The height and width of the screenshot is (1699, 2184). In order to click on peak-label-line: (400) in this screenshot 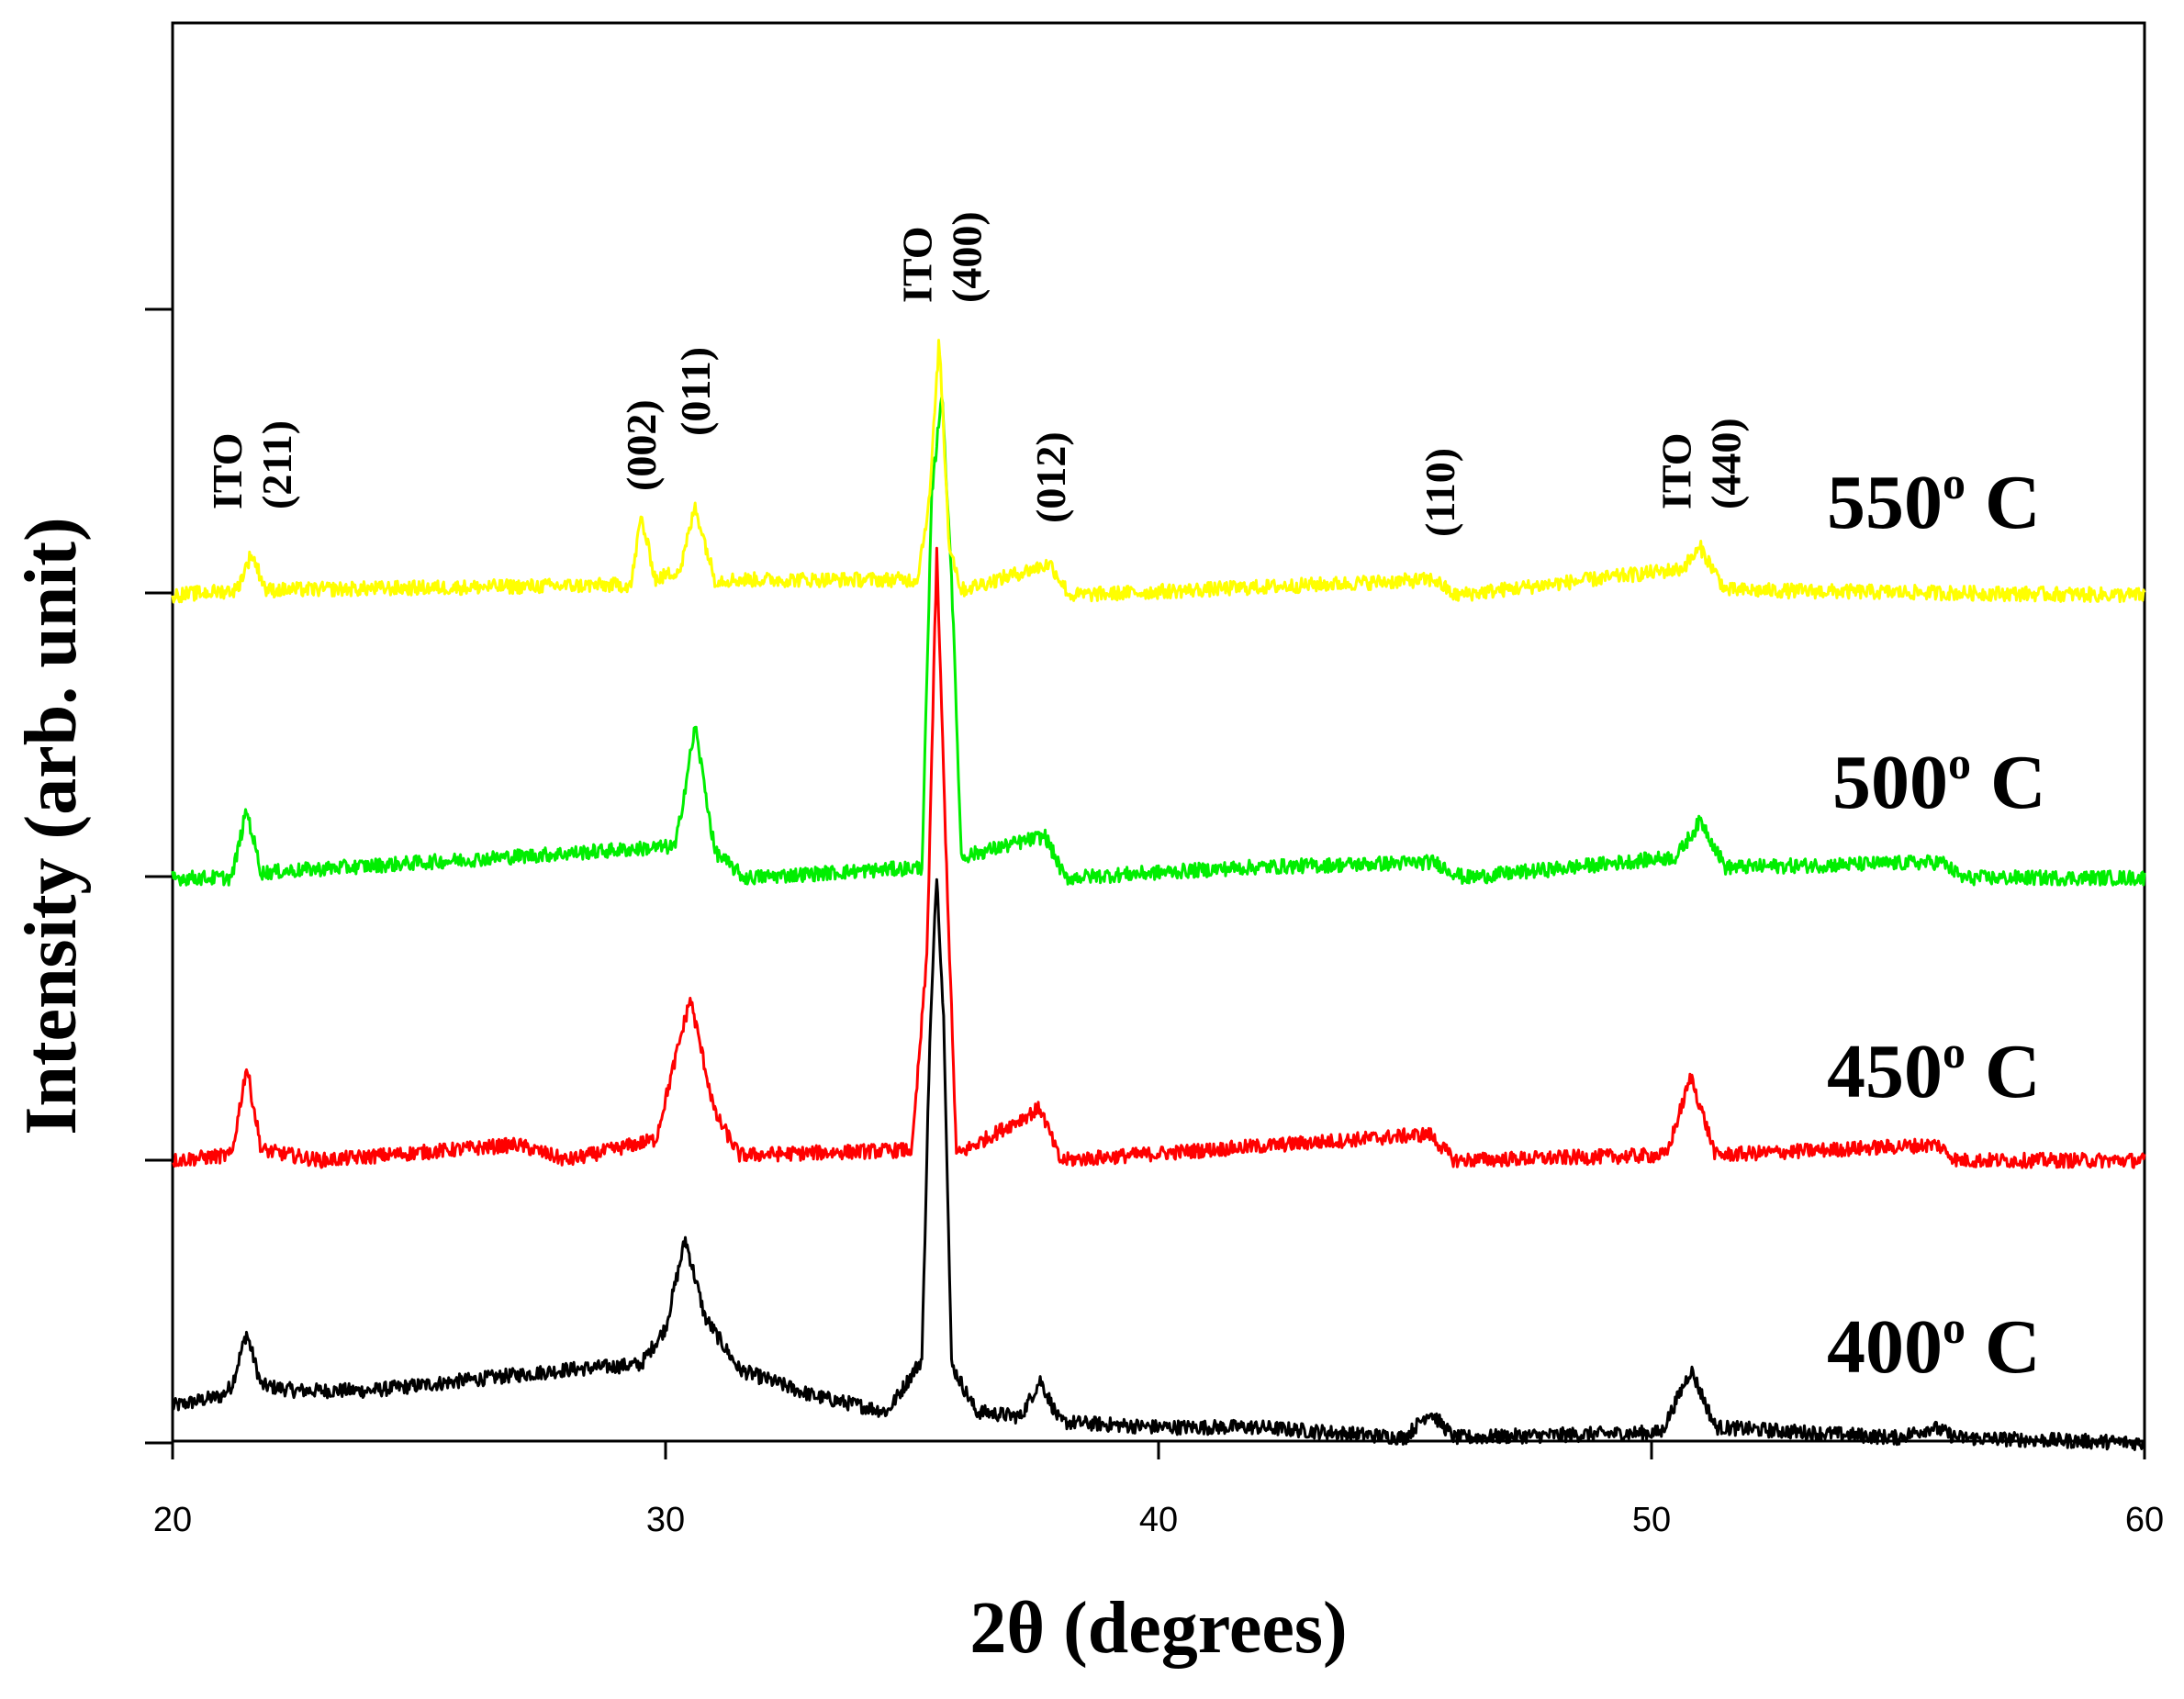, I will do `click(967, 257)`.